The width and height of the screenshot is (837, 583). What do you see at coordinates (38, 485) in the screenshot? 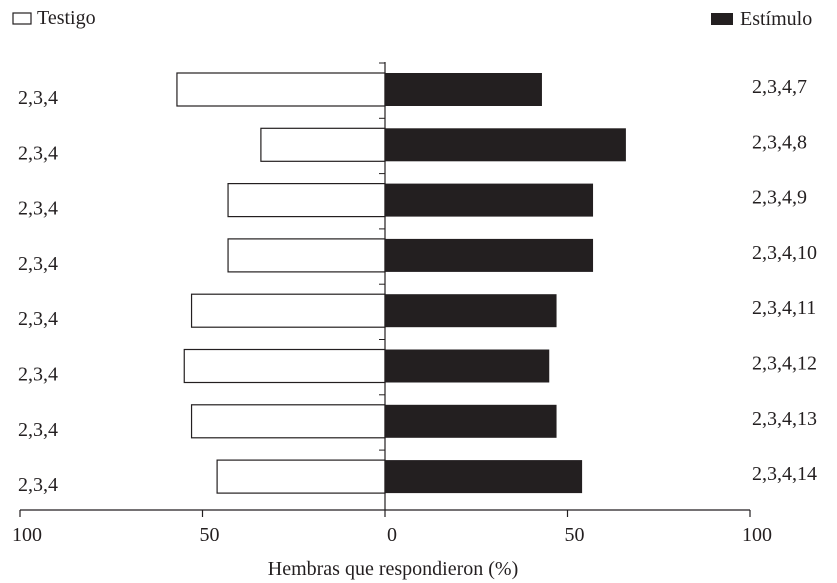
I see `category-label-left-8: 2,3,4` at bounding box center [38, 485].